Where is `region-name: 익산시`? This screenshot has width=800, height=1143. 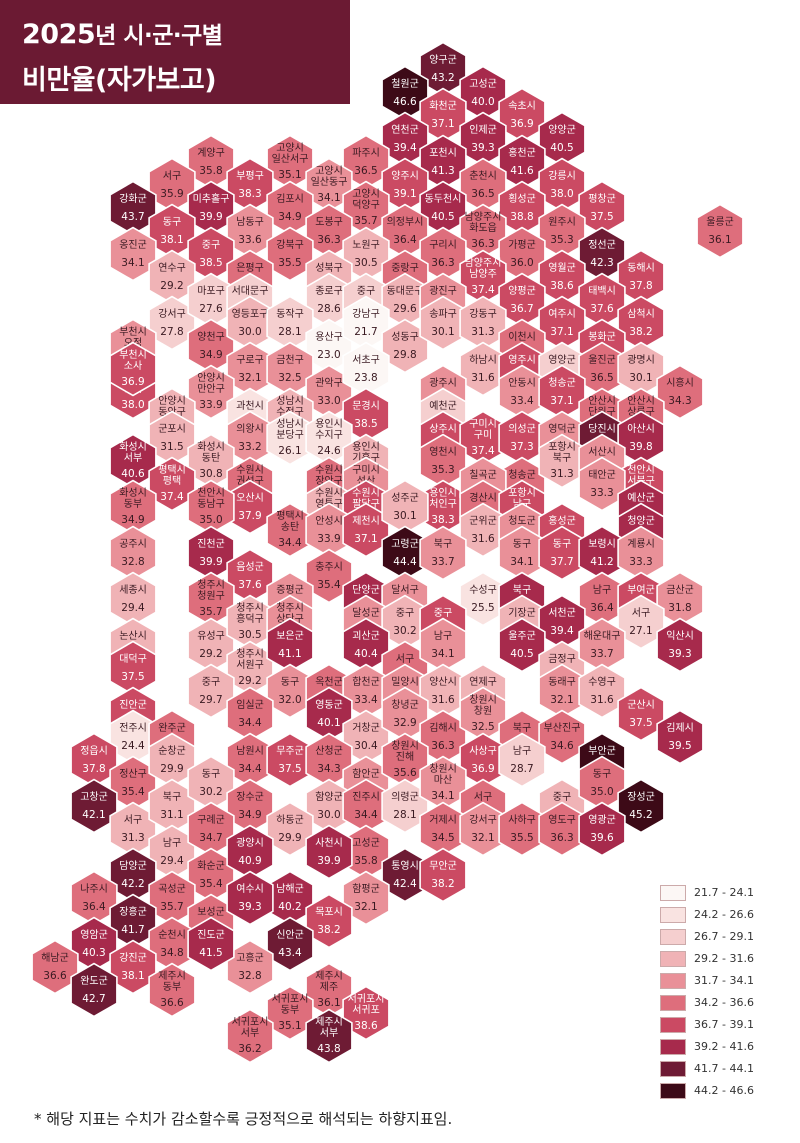
region-name: 익산시 is located at coordinates (680, 636).